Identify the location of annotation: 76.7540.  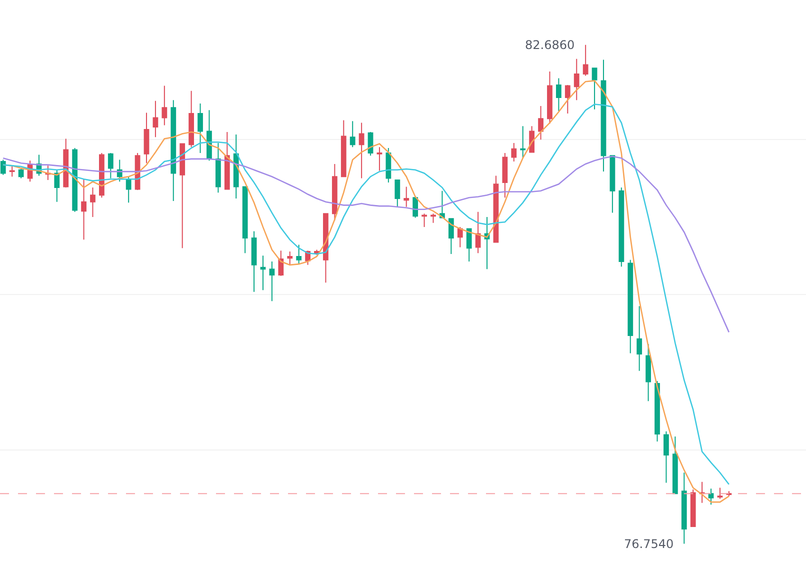
(649, 544).